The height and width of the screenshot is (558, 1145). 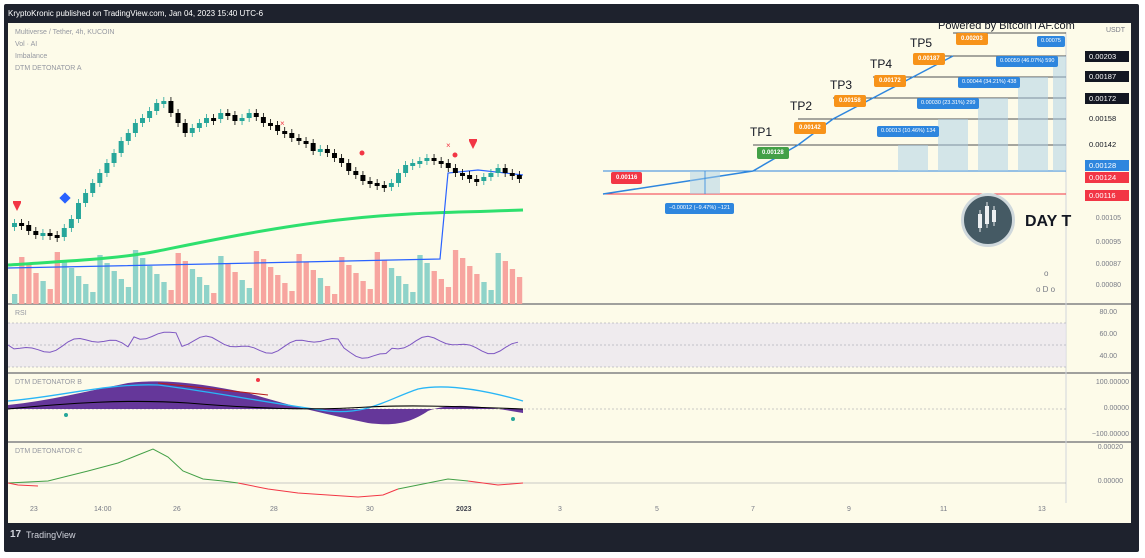 I want to click on entry-value-box: 0.00116, so click(x=627, y=178).